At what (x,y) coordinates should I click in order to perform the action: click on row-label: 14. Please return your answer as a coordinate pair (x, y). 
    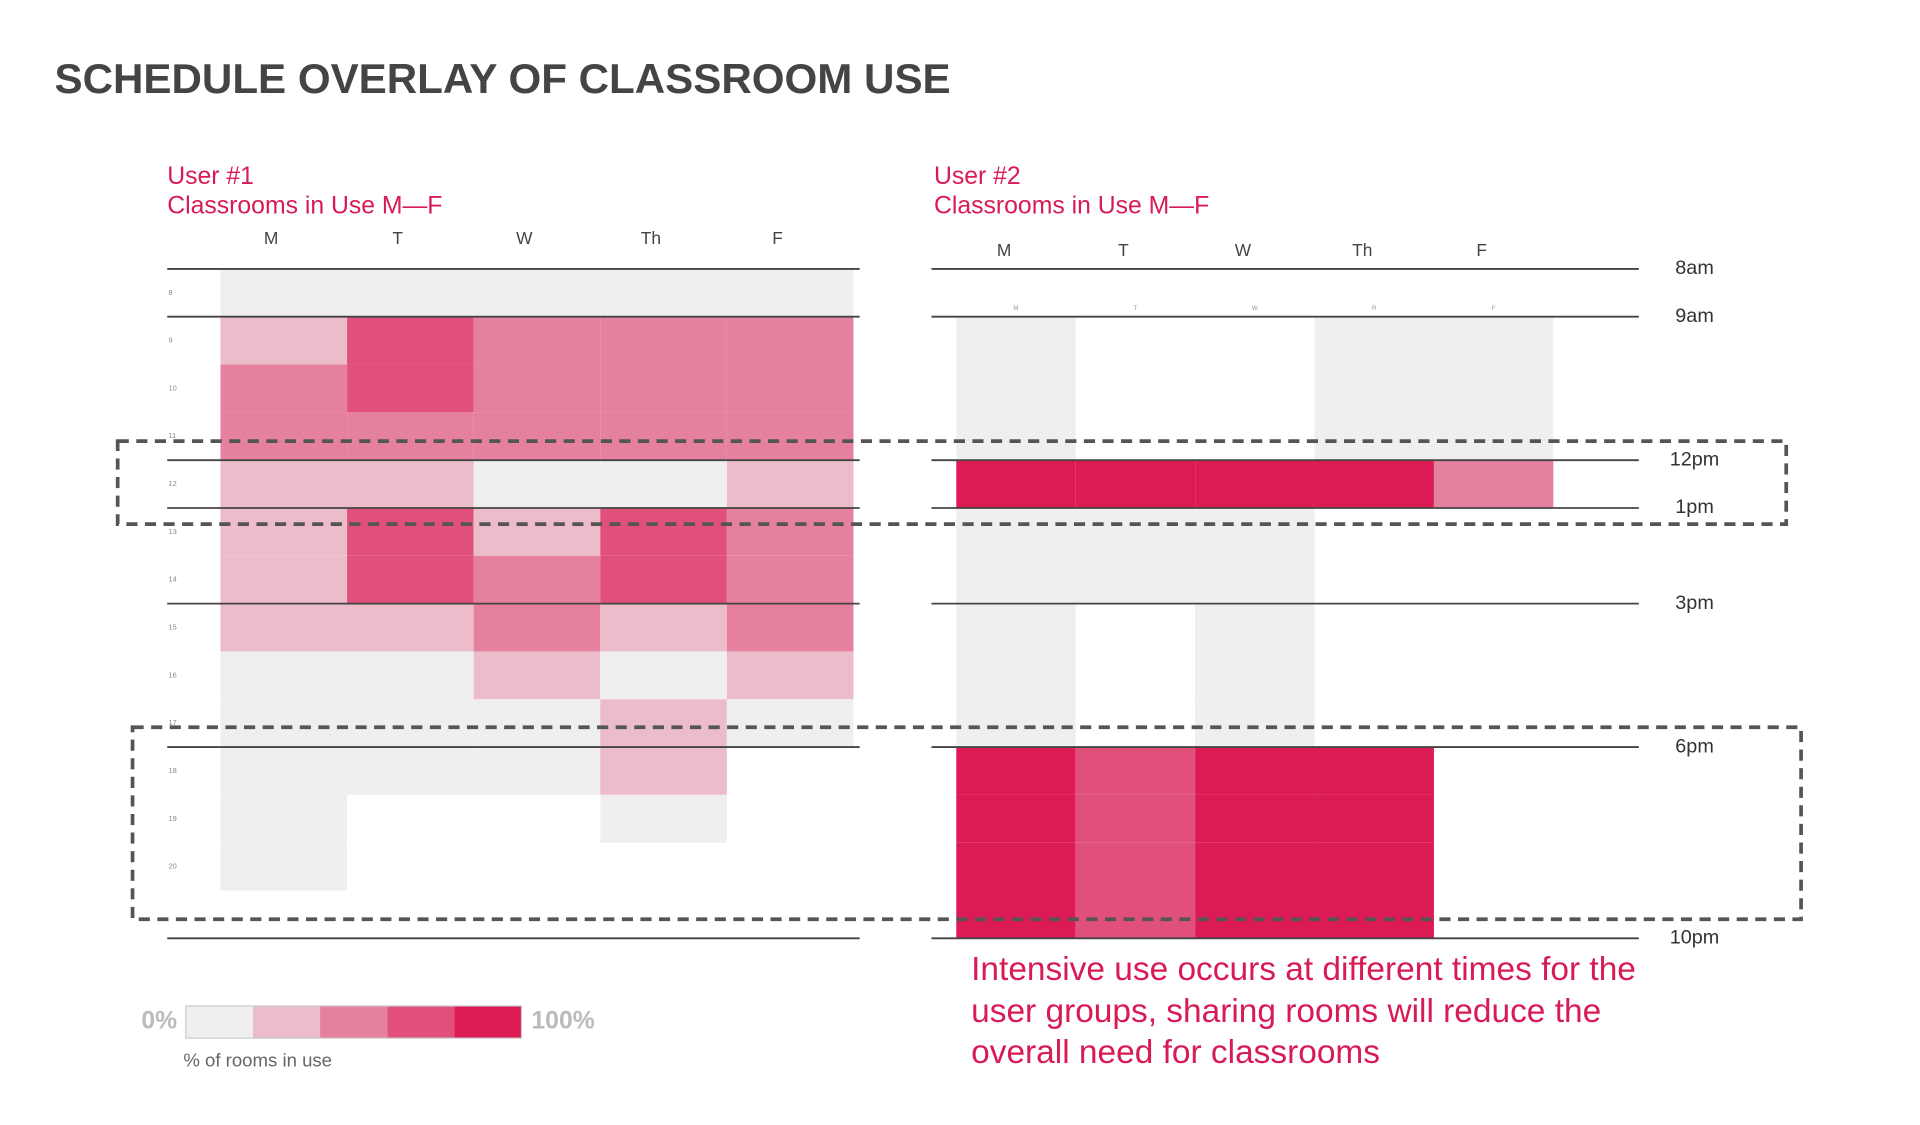
    Looking at the image, I should click on (172, 579).